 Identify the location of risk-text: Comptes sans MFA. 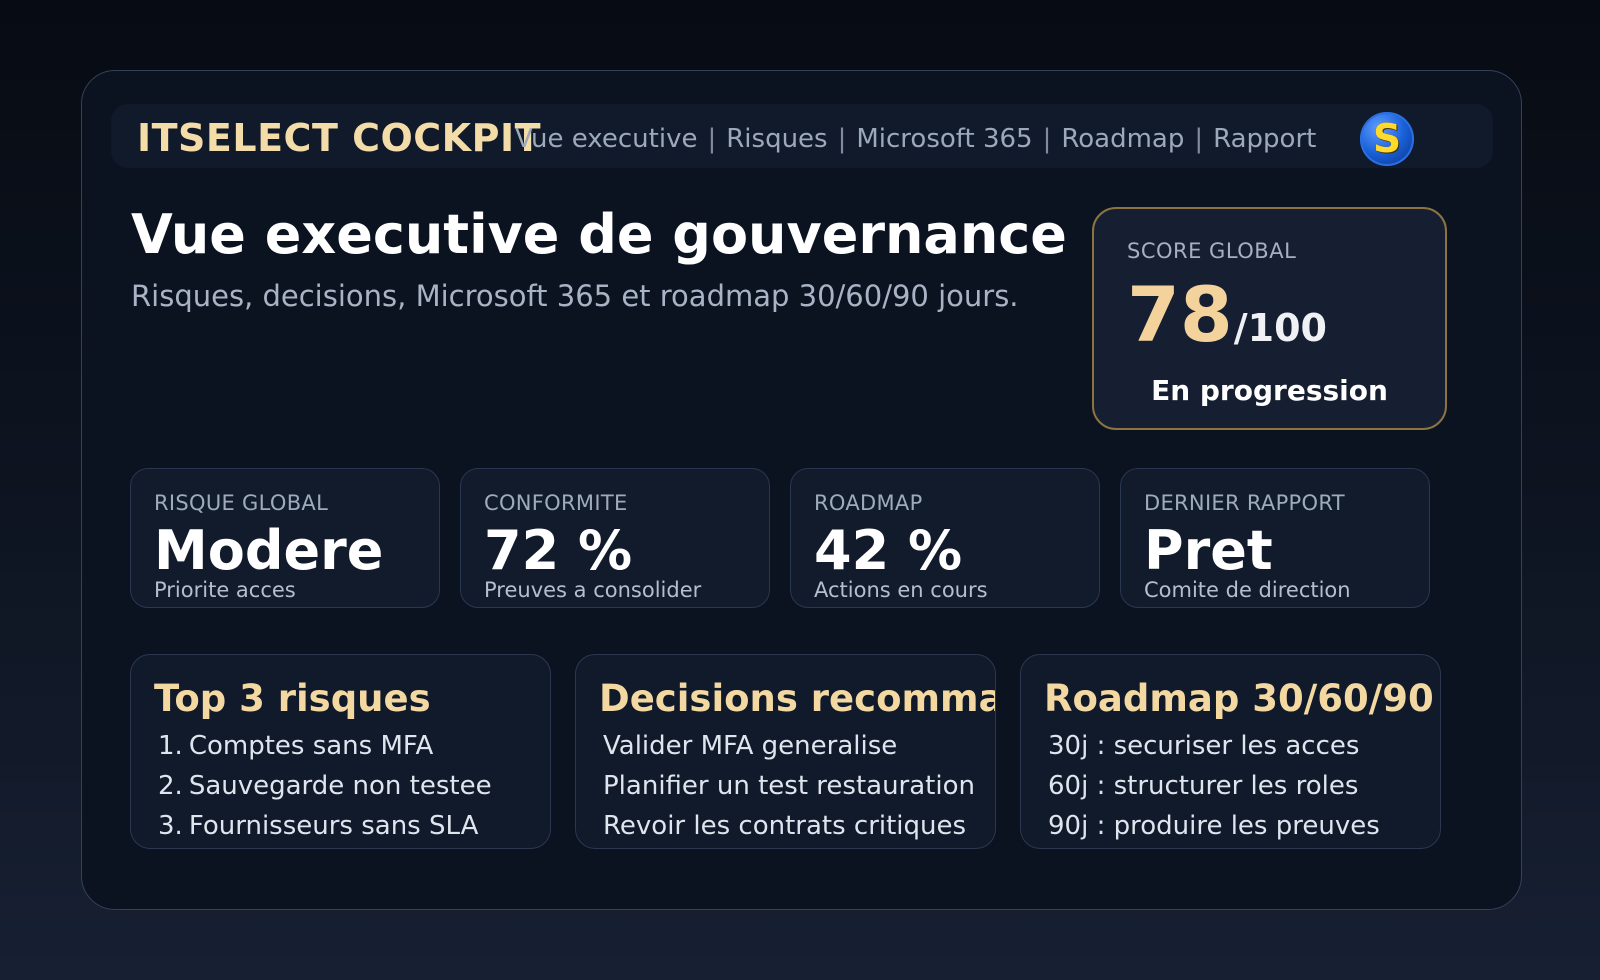
(311, 746).